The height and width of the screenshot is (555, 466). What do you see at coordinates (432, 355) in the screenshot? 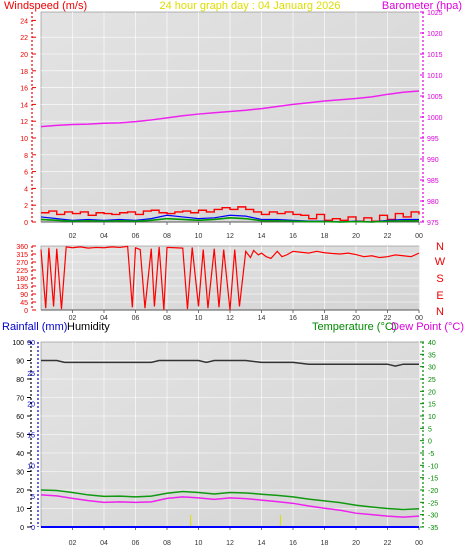
I see `y-tick-label-temperature: 35` at bounding box center [432, 355].